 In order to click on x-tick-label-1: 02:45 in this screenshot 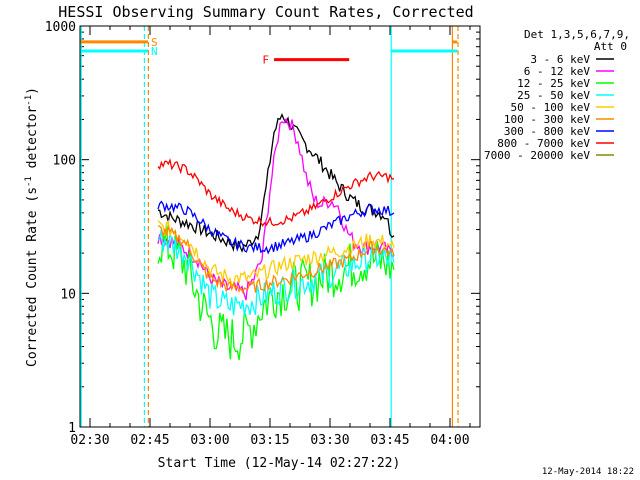, I will do `click(149, 440)`.